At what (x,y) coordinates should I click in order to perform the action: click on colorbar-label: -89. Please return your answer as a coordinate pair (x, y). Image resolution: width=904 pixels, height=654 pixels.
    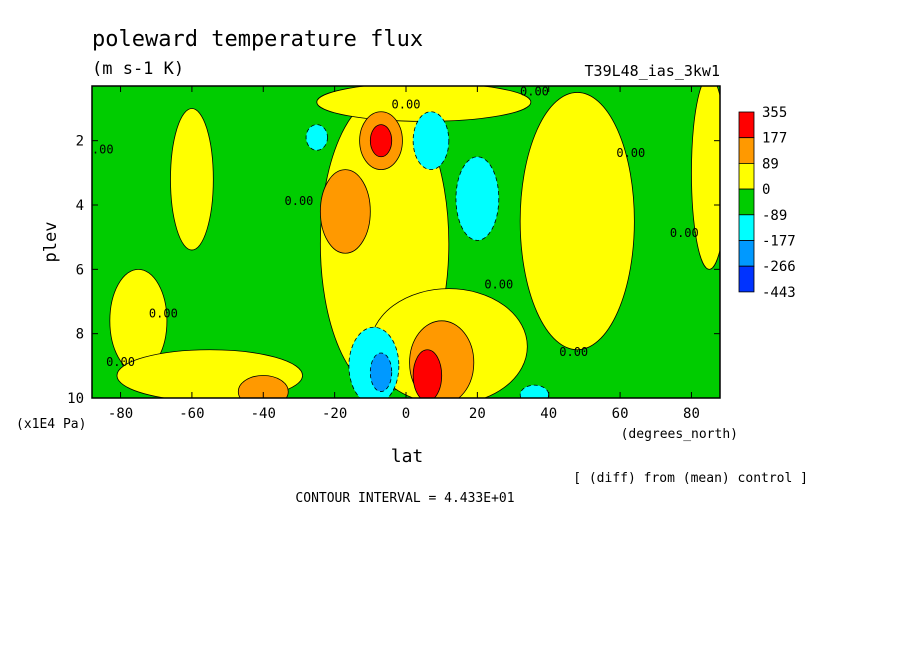
    Looking at the image, I should click on (774, 216).